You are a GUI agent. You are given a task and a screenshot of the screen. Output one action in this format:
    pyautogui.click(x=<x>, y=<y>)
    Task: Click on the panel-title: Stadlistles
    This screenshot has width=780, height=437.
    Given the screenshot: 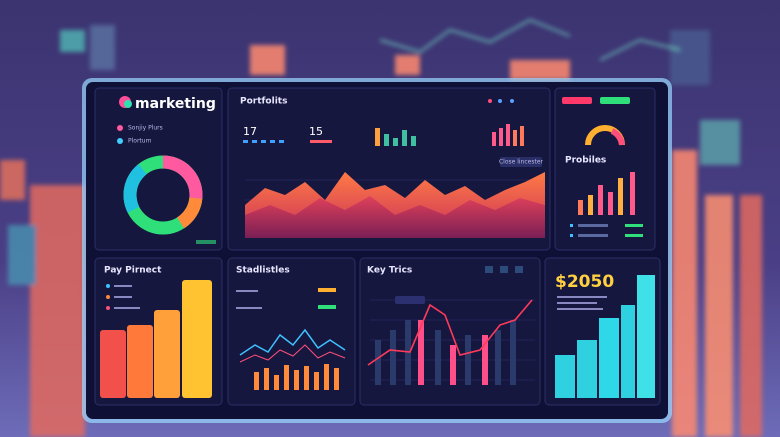 What is the action you would take?
    pyautogui.click(x=263, y=271)
    